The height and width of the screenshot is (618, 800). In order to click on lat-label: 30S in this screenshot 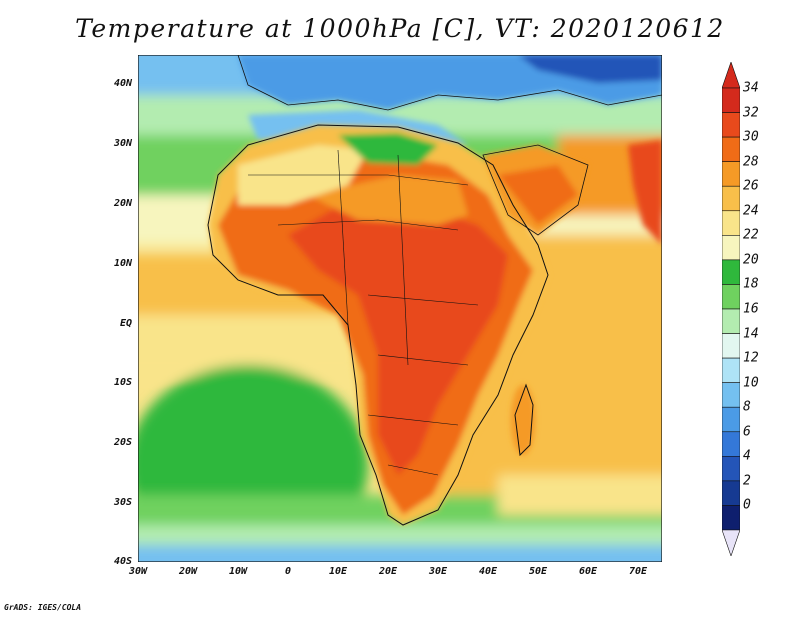, I will do `click(122, 502)`.